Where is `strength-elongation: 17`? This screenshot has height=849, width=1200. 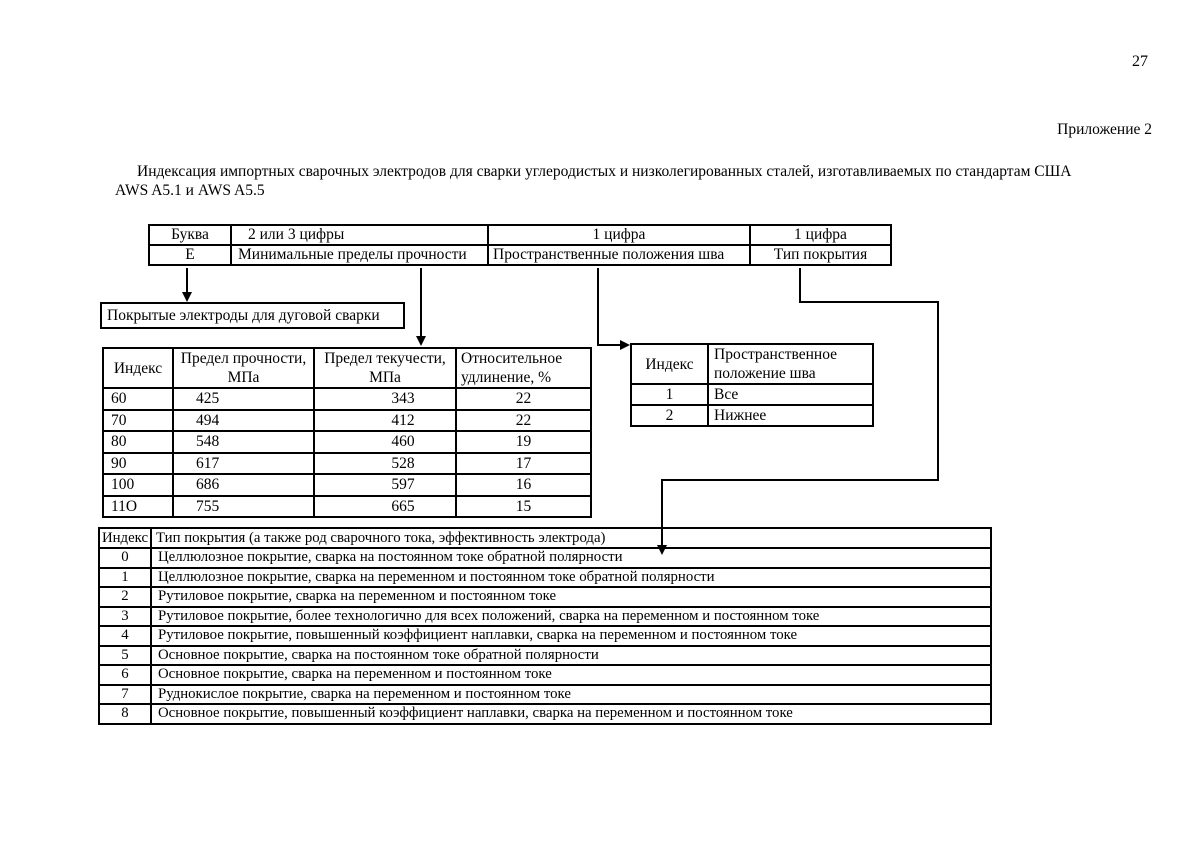
strength-elongation: 17 is located at coordinates (523, 463).